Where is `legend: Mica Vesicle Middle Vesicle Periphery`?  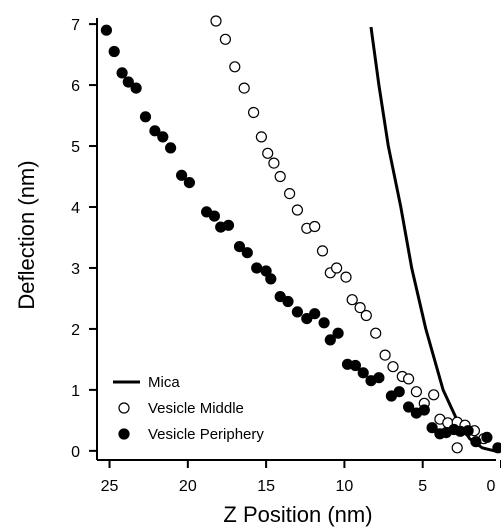 legend: Mica Vesicle Middle Vesicle Periphery is located at coordinates (223, 408).